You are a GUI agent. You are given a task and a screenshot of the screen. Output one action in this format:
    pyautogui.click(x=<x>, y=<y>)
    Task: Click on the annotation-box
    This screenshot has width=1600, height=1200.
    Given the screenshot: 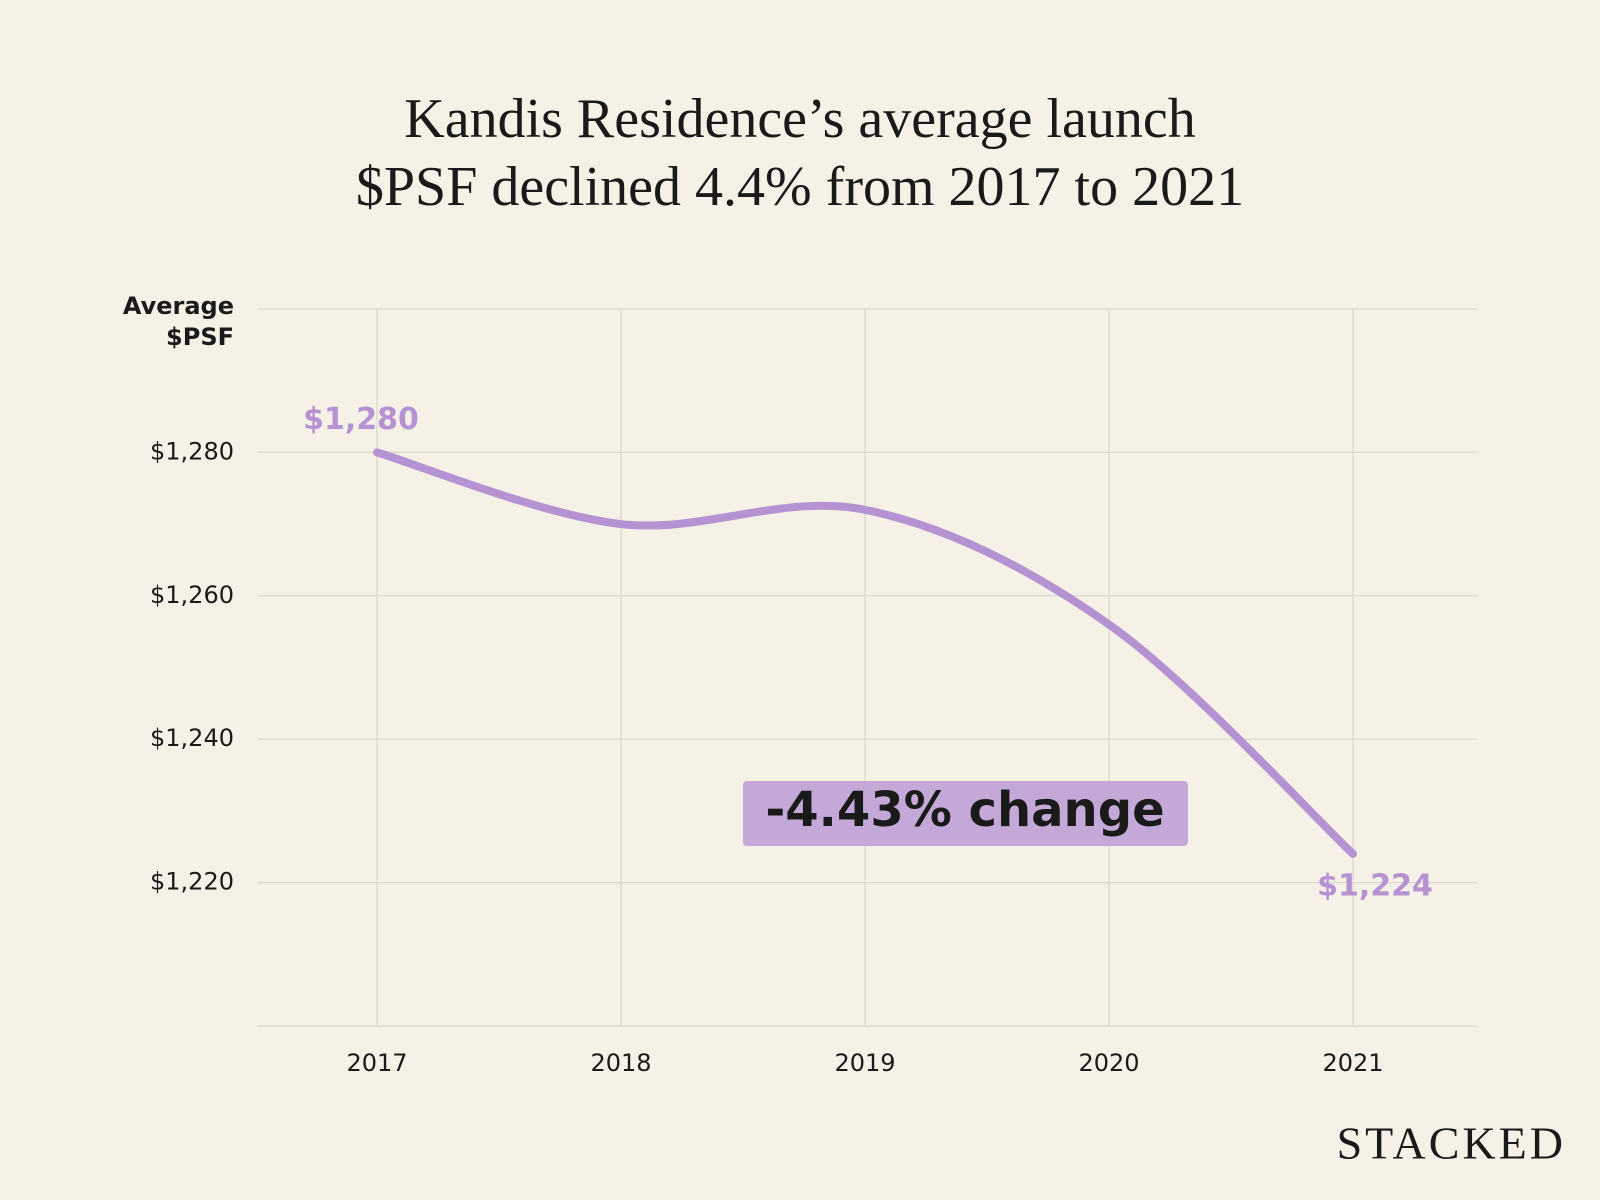 What is the action you would take?
    pyautogui.click(x=965, y=813)
    